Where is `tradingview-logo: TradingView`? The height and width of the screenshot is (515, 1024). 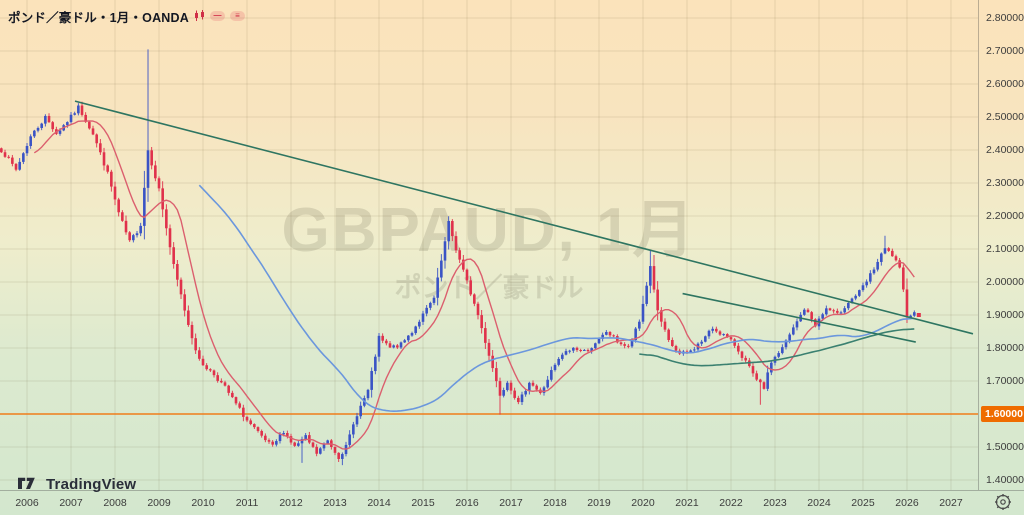 tradingview-logo: TradingView is located at coordinates (77, 484).